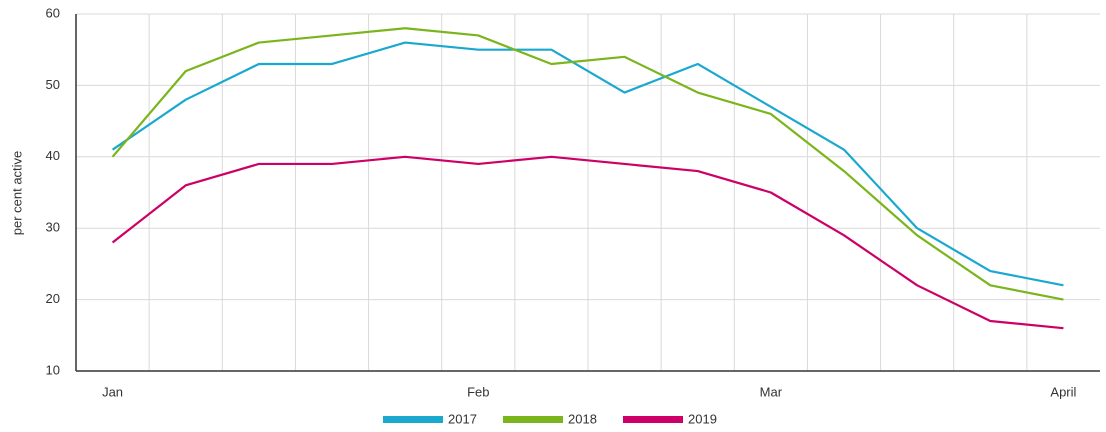 Image resolution: width=1106 pixels, height=432 pixels. What do you see at coordinates (582, 418) in the screenshot?
I see `legend-label: 2018` at bounding box center [582, 418].